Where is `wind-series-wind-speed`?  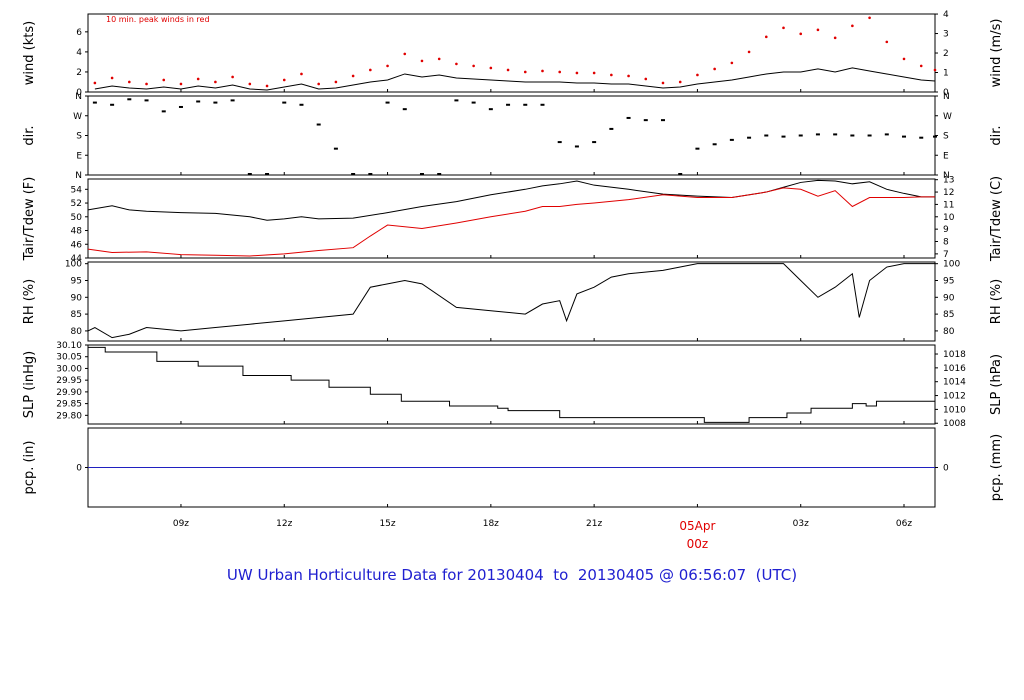 wind-series-wind-speed is located at coordinates (515, 79).